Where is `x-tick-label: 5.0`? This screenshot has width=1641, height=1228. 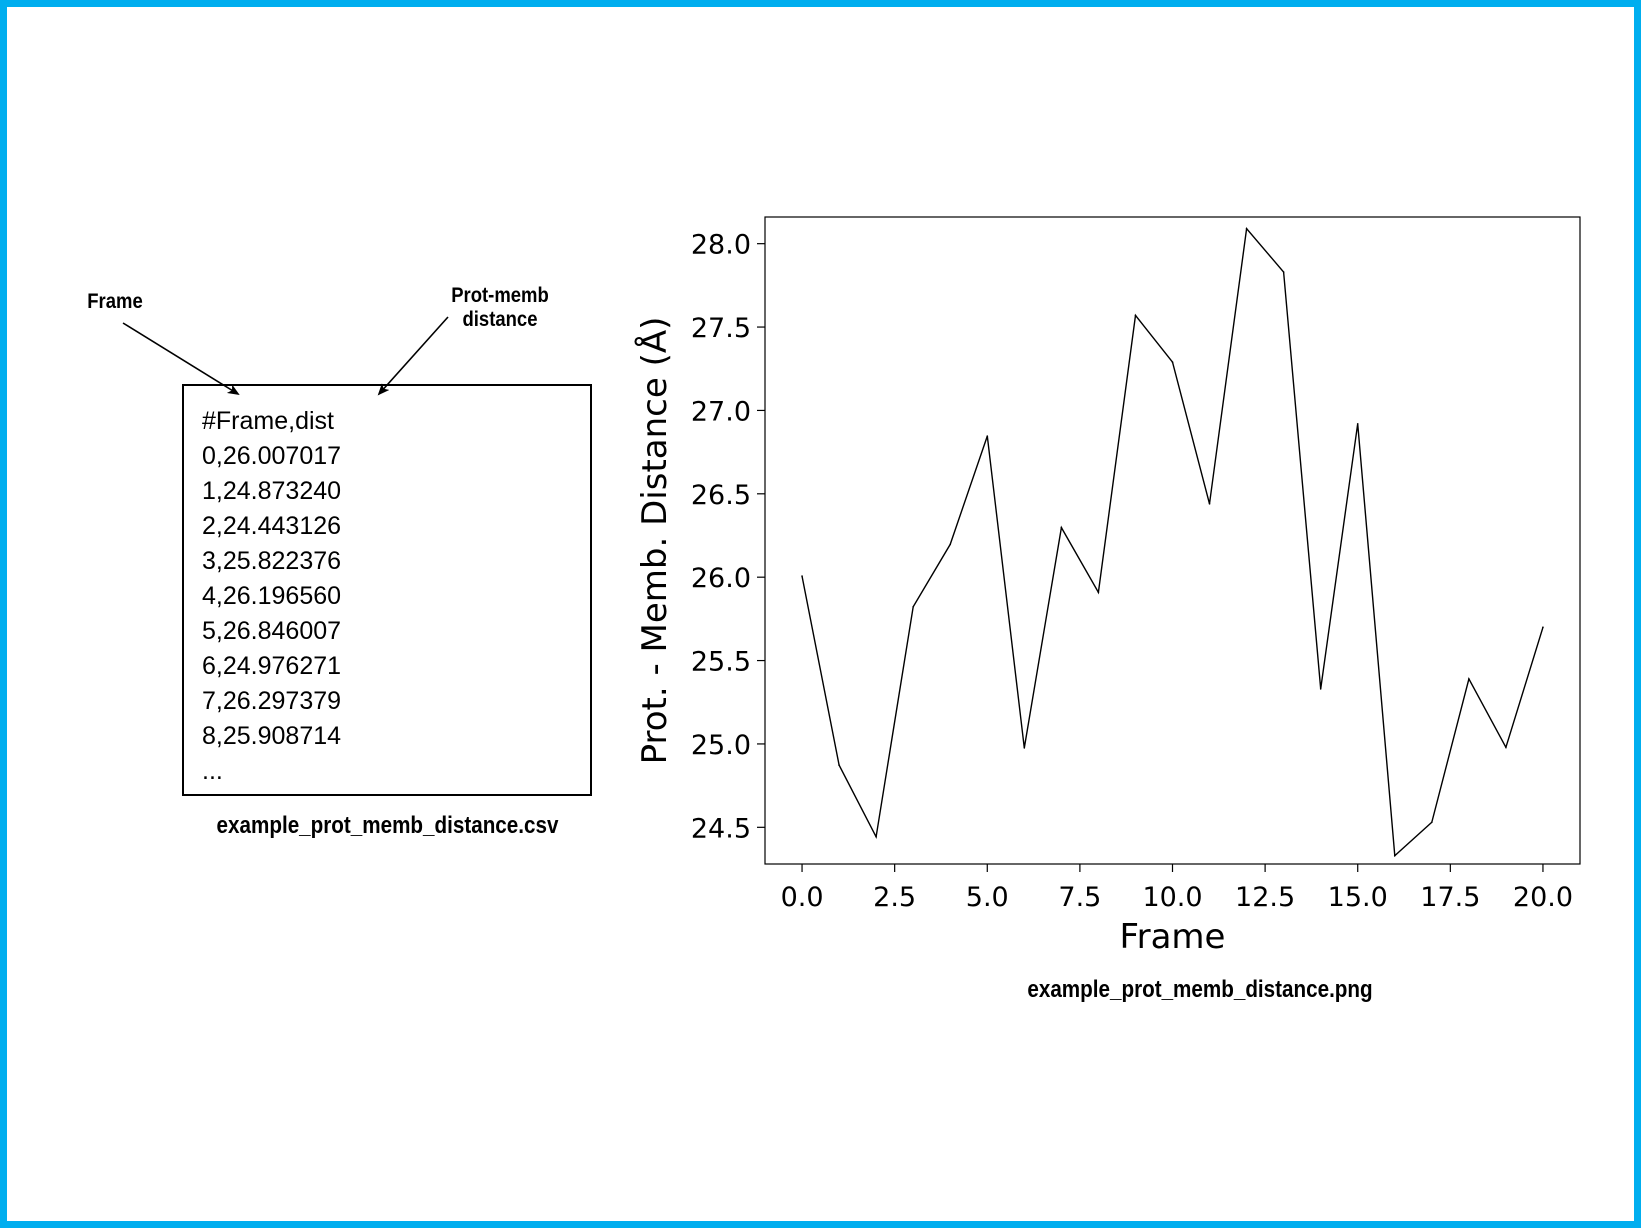 x-tick-label: 5.0 is located at coordinates (987, 897).